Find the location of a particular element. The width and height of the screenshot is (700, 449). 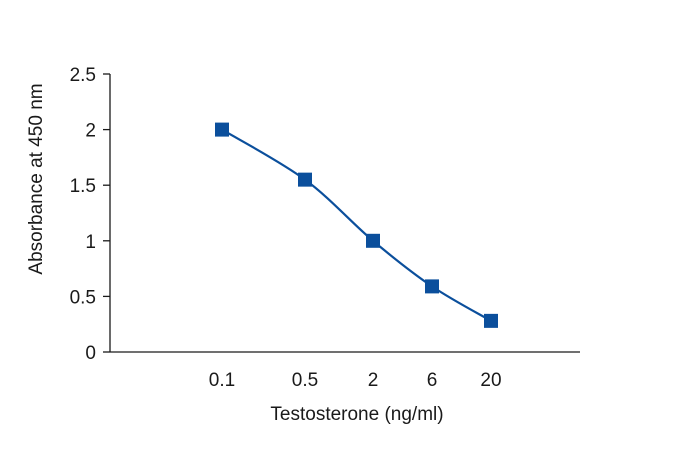

y-tick-label: 2 is located at coordinates (90, 131).